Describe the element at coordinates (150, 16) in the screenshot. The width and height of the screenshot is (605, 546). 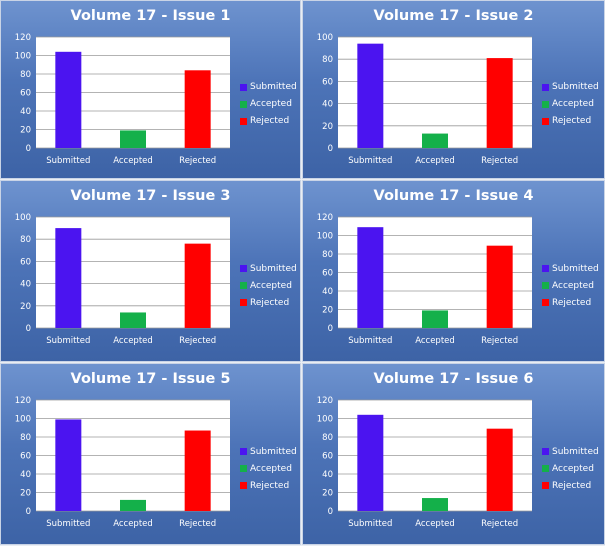
I see `chart-title: Volume 17 - Issue 1` at that location.